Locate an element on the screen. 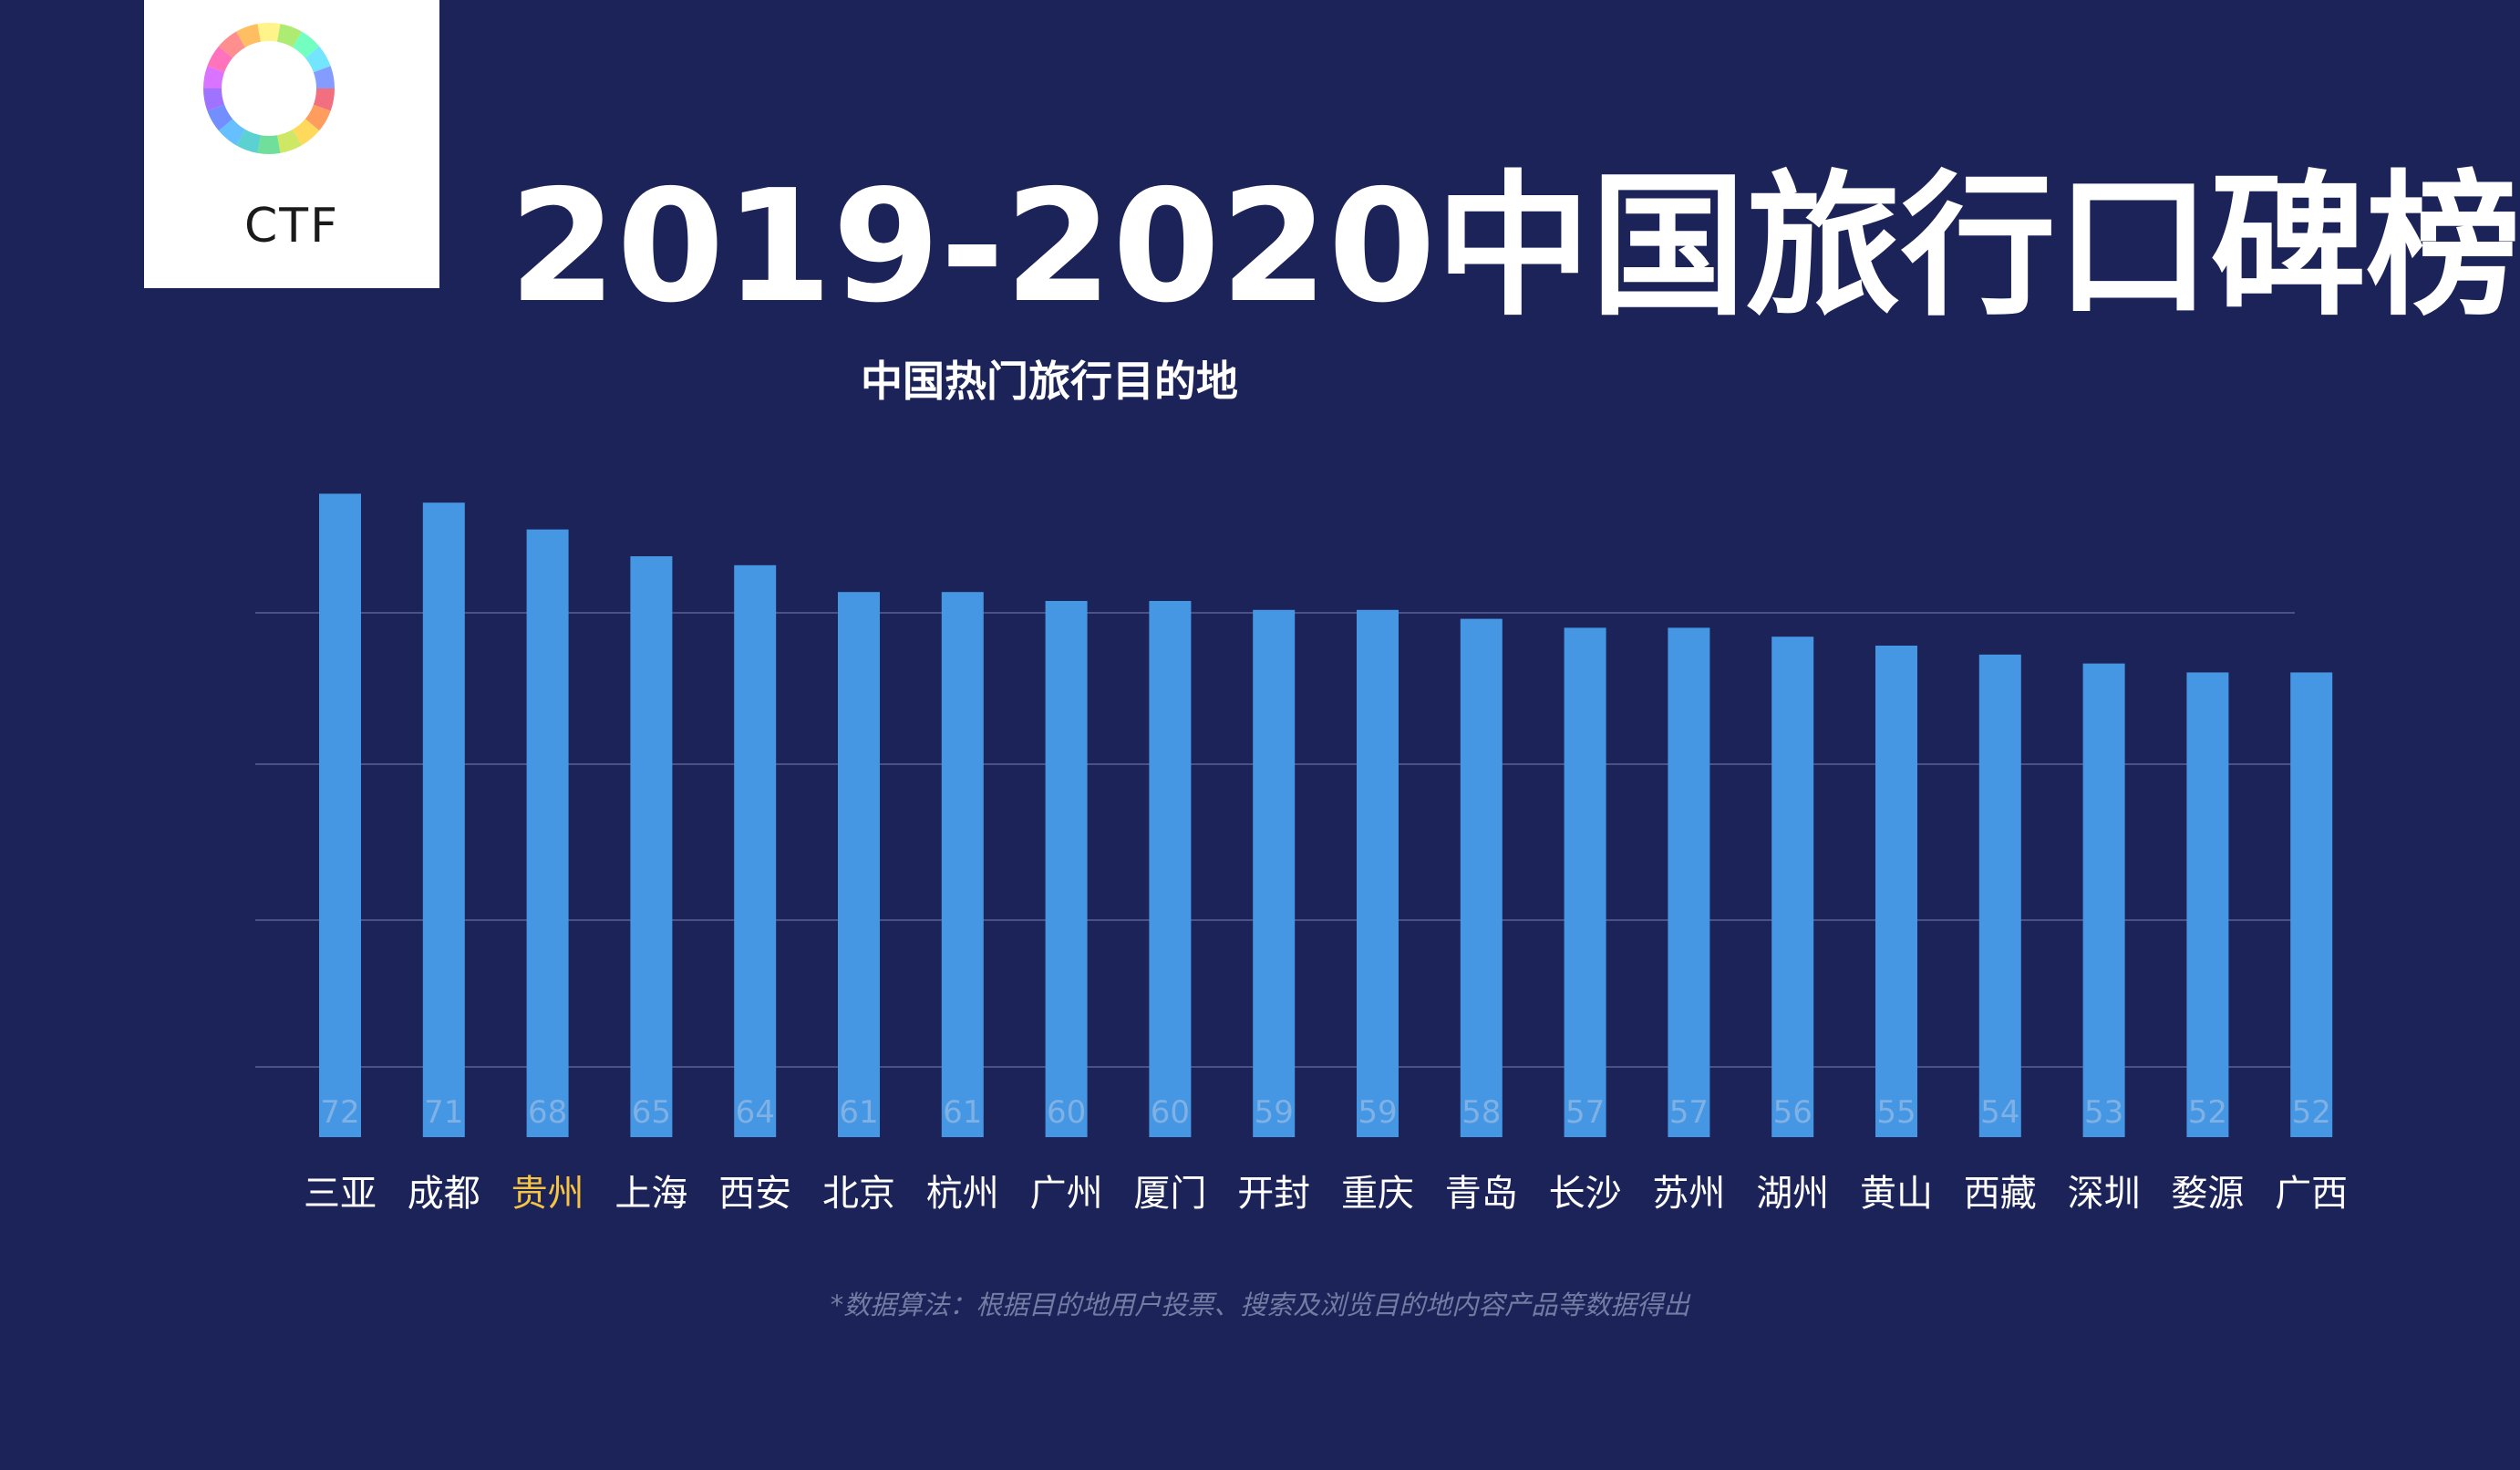 This screenshot has width=2520, height=1470. category-label: 婺源 is located at coordinates (2207, 1194).